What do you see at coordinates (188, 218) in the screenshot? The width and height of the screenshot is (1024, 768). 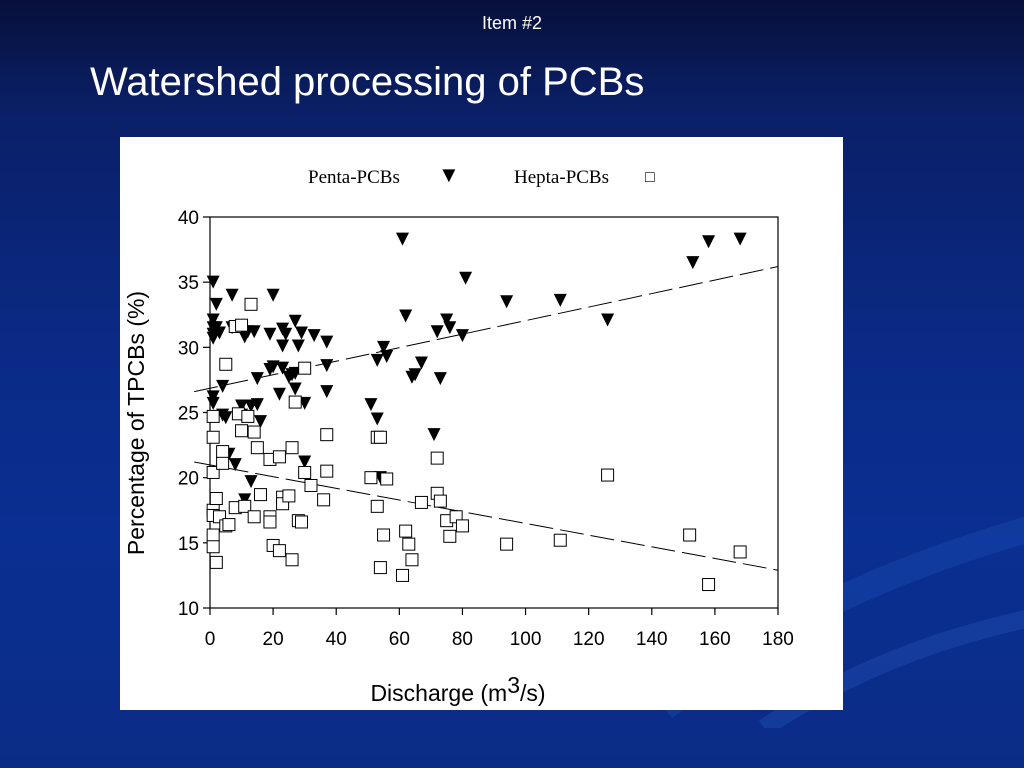 I see `y-tick-label: 40` at bounding box center [188, 218].